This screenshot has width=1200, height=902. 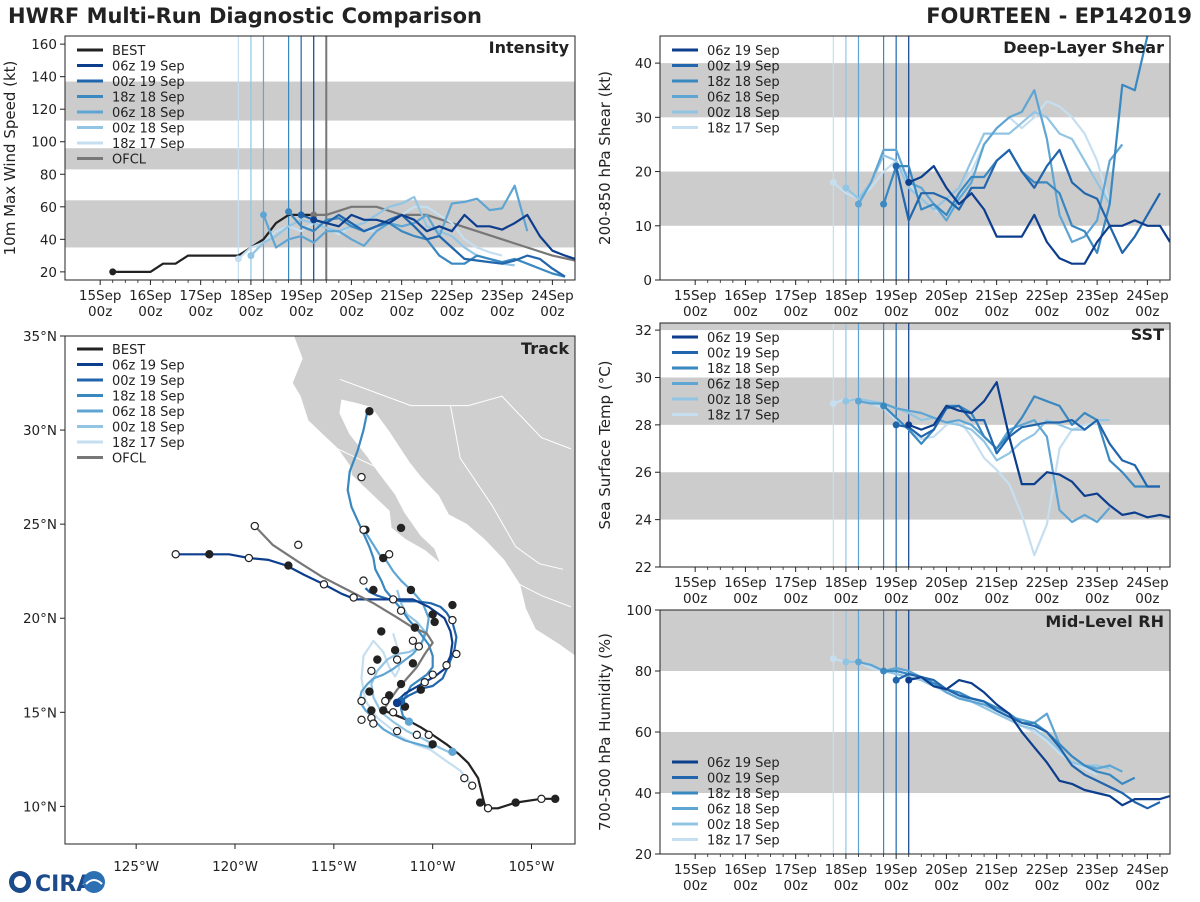 I want to click on sst-ytick-label: 30, so click(x=643, y=378).